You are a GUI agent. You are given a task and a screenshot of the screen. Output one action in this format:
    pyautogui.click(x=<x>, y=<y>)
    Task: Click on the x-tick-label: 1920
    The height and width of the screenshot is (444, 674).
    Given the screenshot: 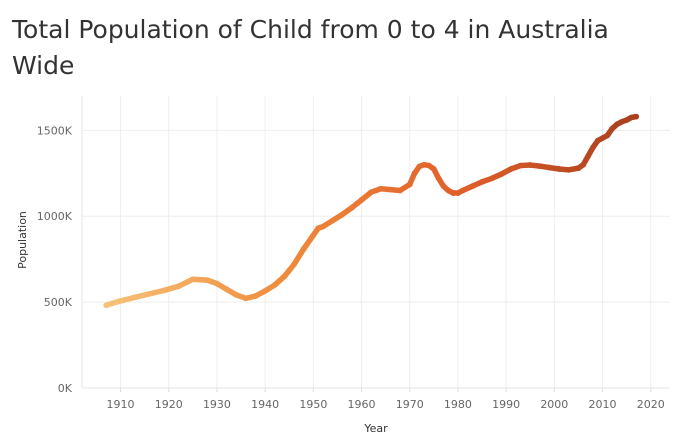 What is the action you would take?
    pyautogui.click(x=169, y=404)
    